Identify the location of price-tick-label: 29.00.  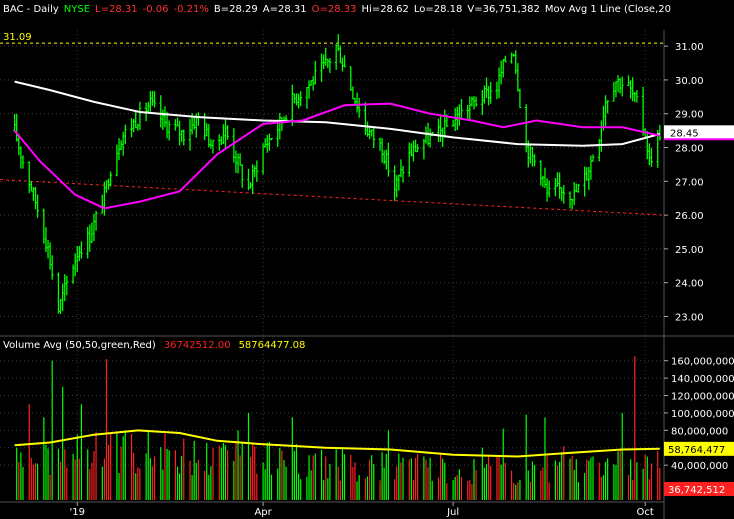
(689, 115).